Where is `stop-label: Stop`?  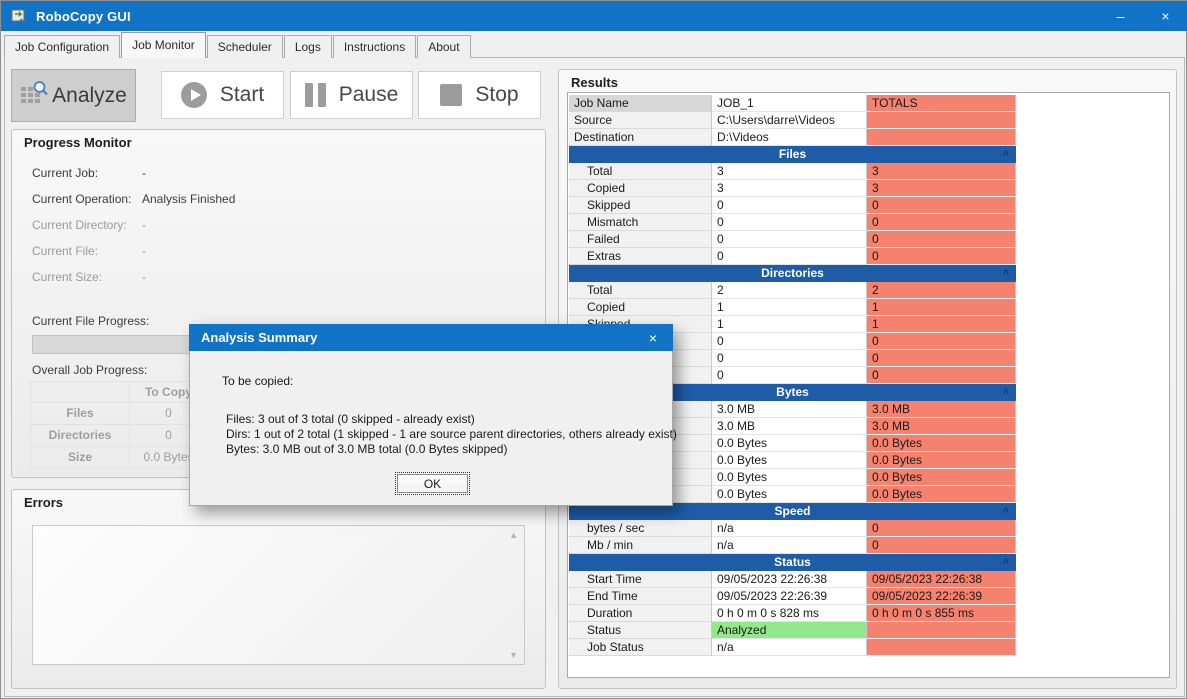
stop-label: Stop is located at coordinates (497, 94).